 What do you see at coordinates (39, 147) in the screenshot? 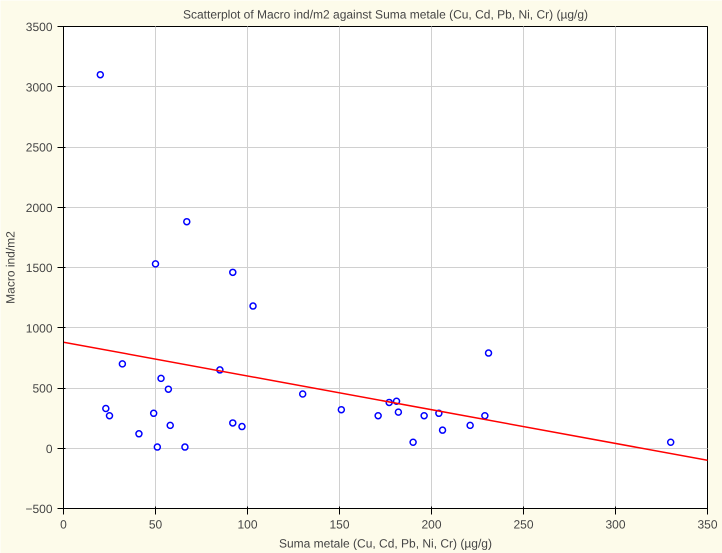
I see `y-tick-label: 2500` at bounding box center [39, 147].